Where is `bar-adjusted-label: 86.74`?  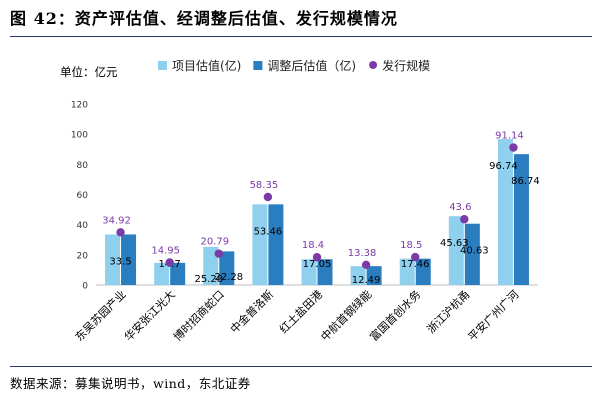 bar-adjusted-label: 86.74 is located at coordinates (525, 181).